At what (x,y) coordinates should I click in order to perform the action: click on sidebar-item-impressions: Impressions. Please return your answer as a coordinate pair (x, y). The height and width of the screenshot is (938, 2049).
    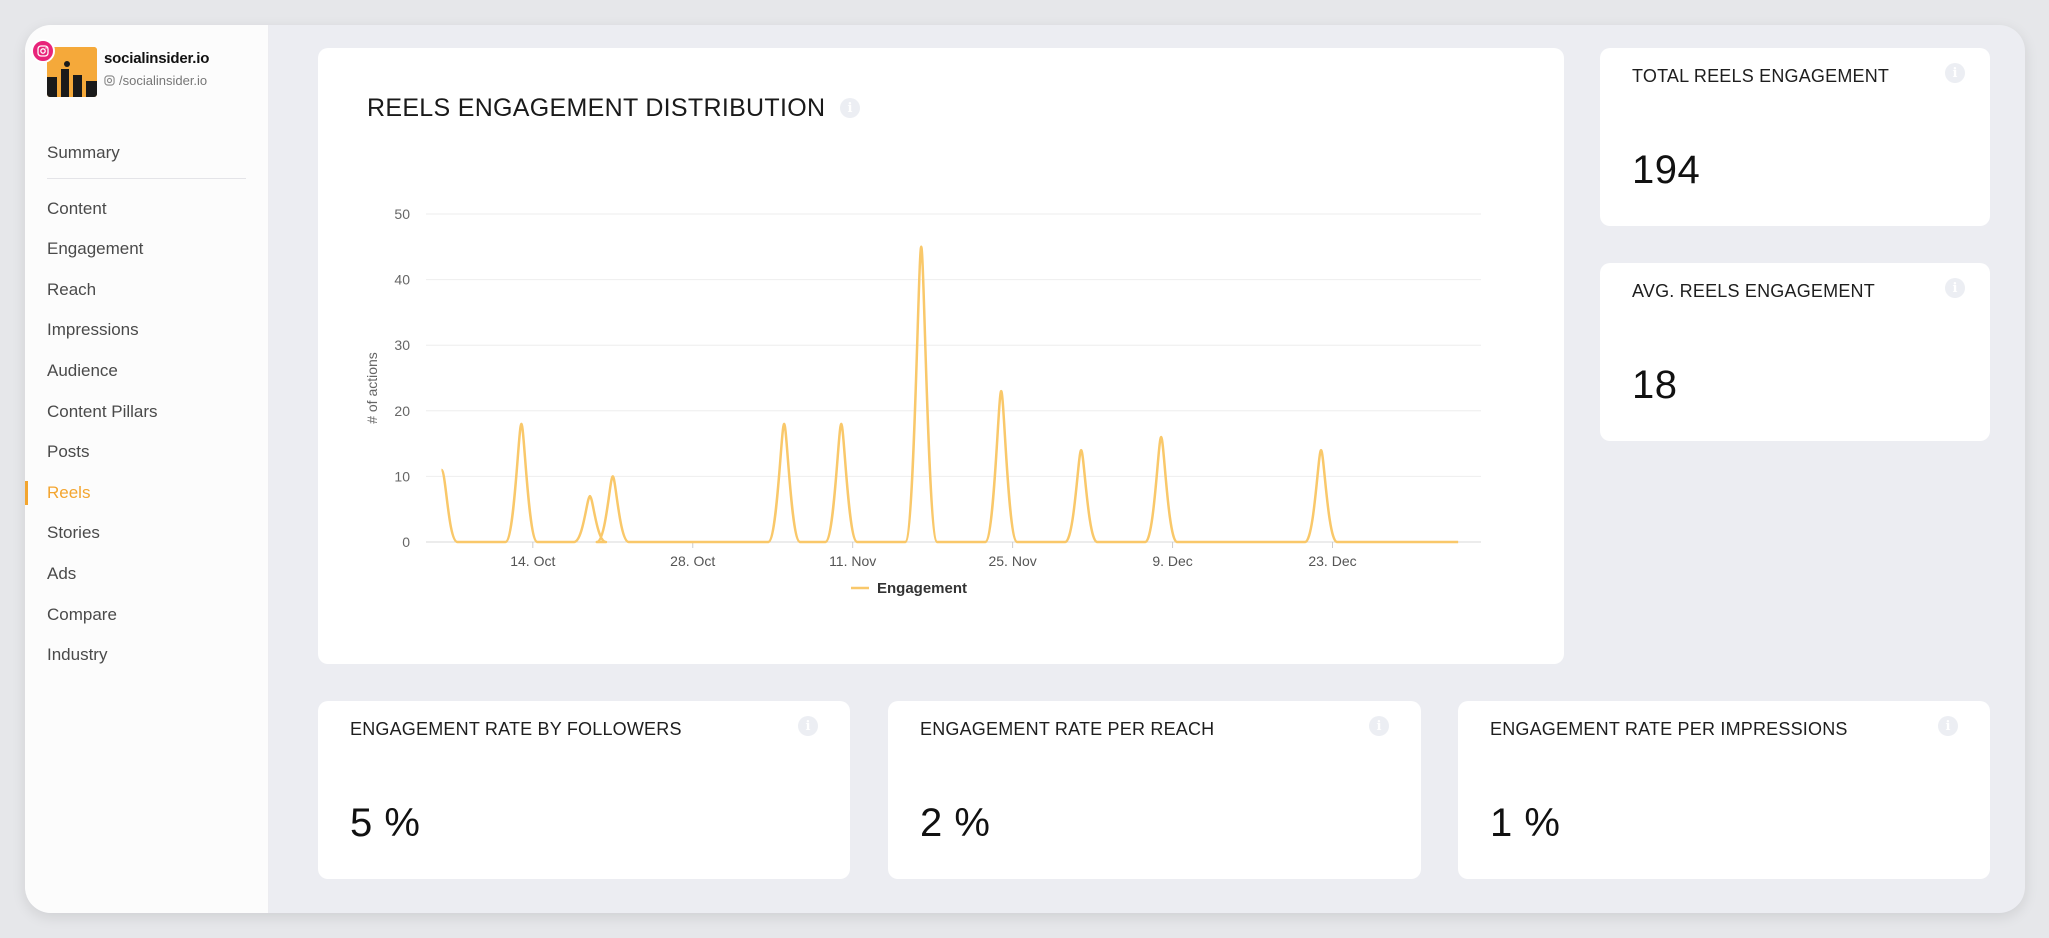
    Looking at the image, I should click on (93, 330).